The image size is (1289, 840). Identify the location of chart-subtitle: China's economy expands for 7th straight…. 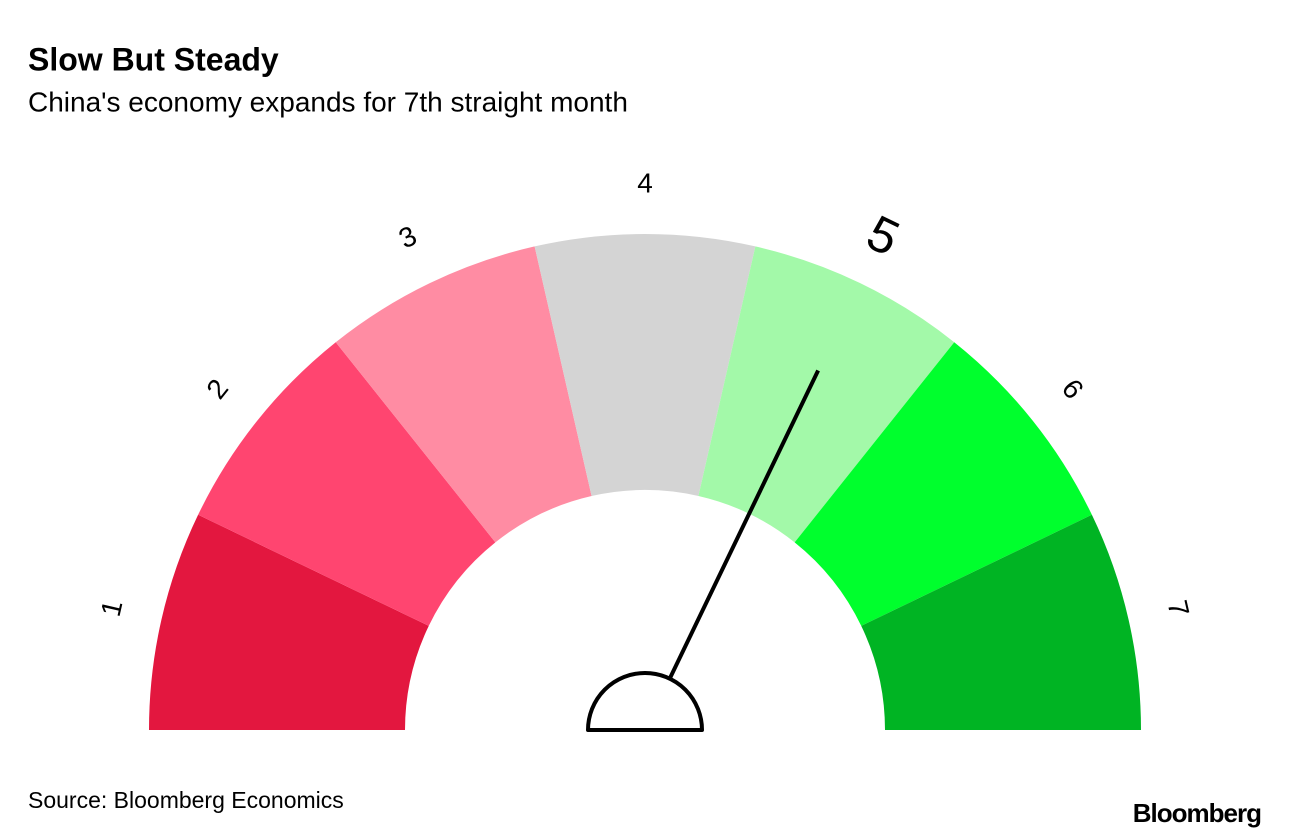
(328, 101).